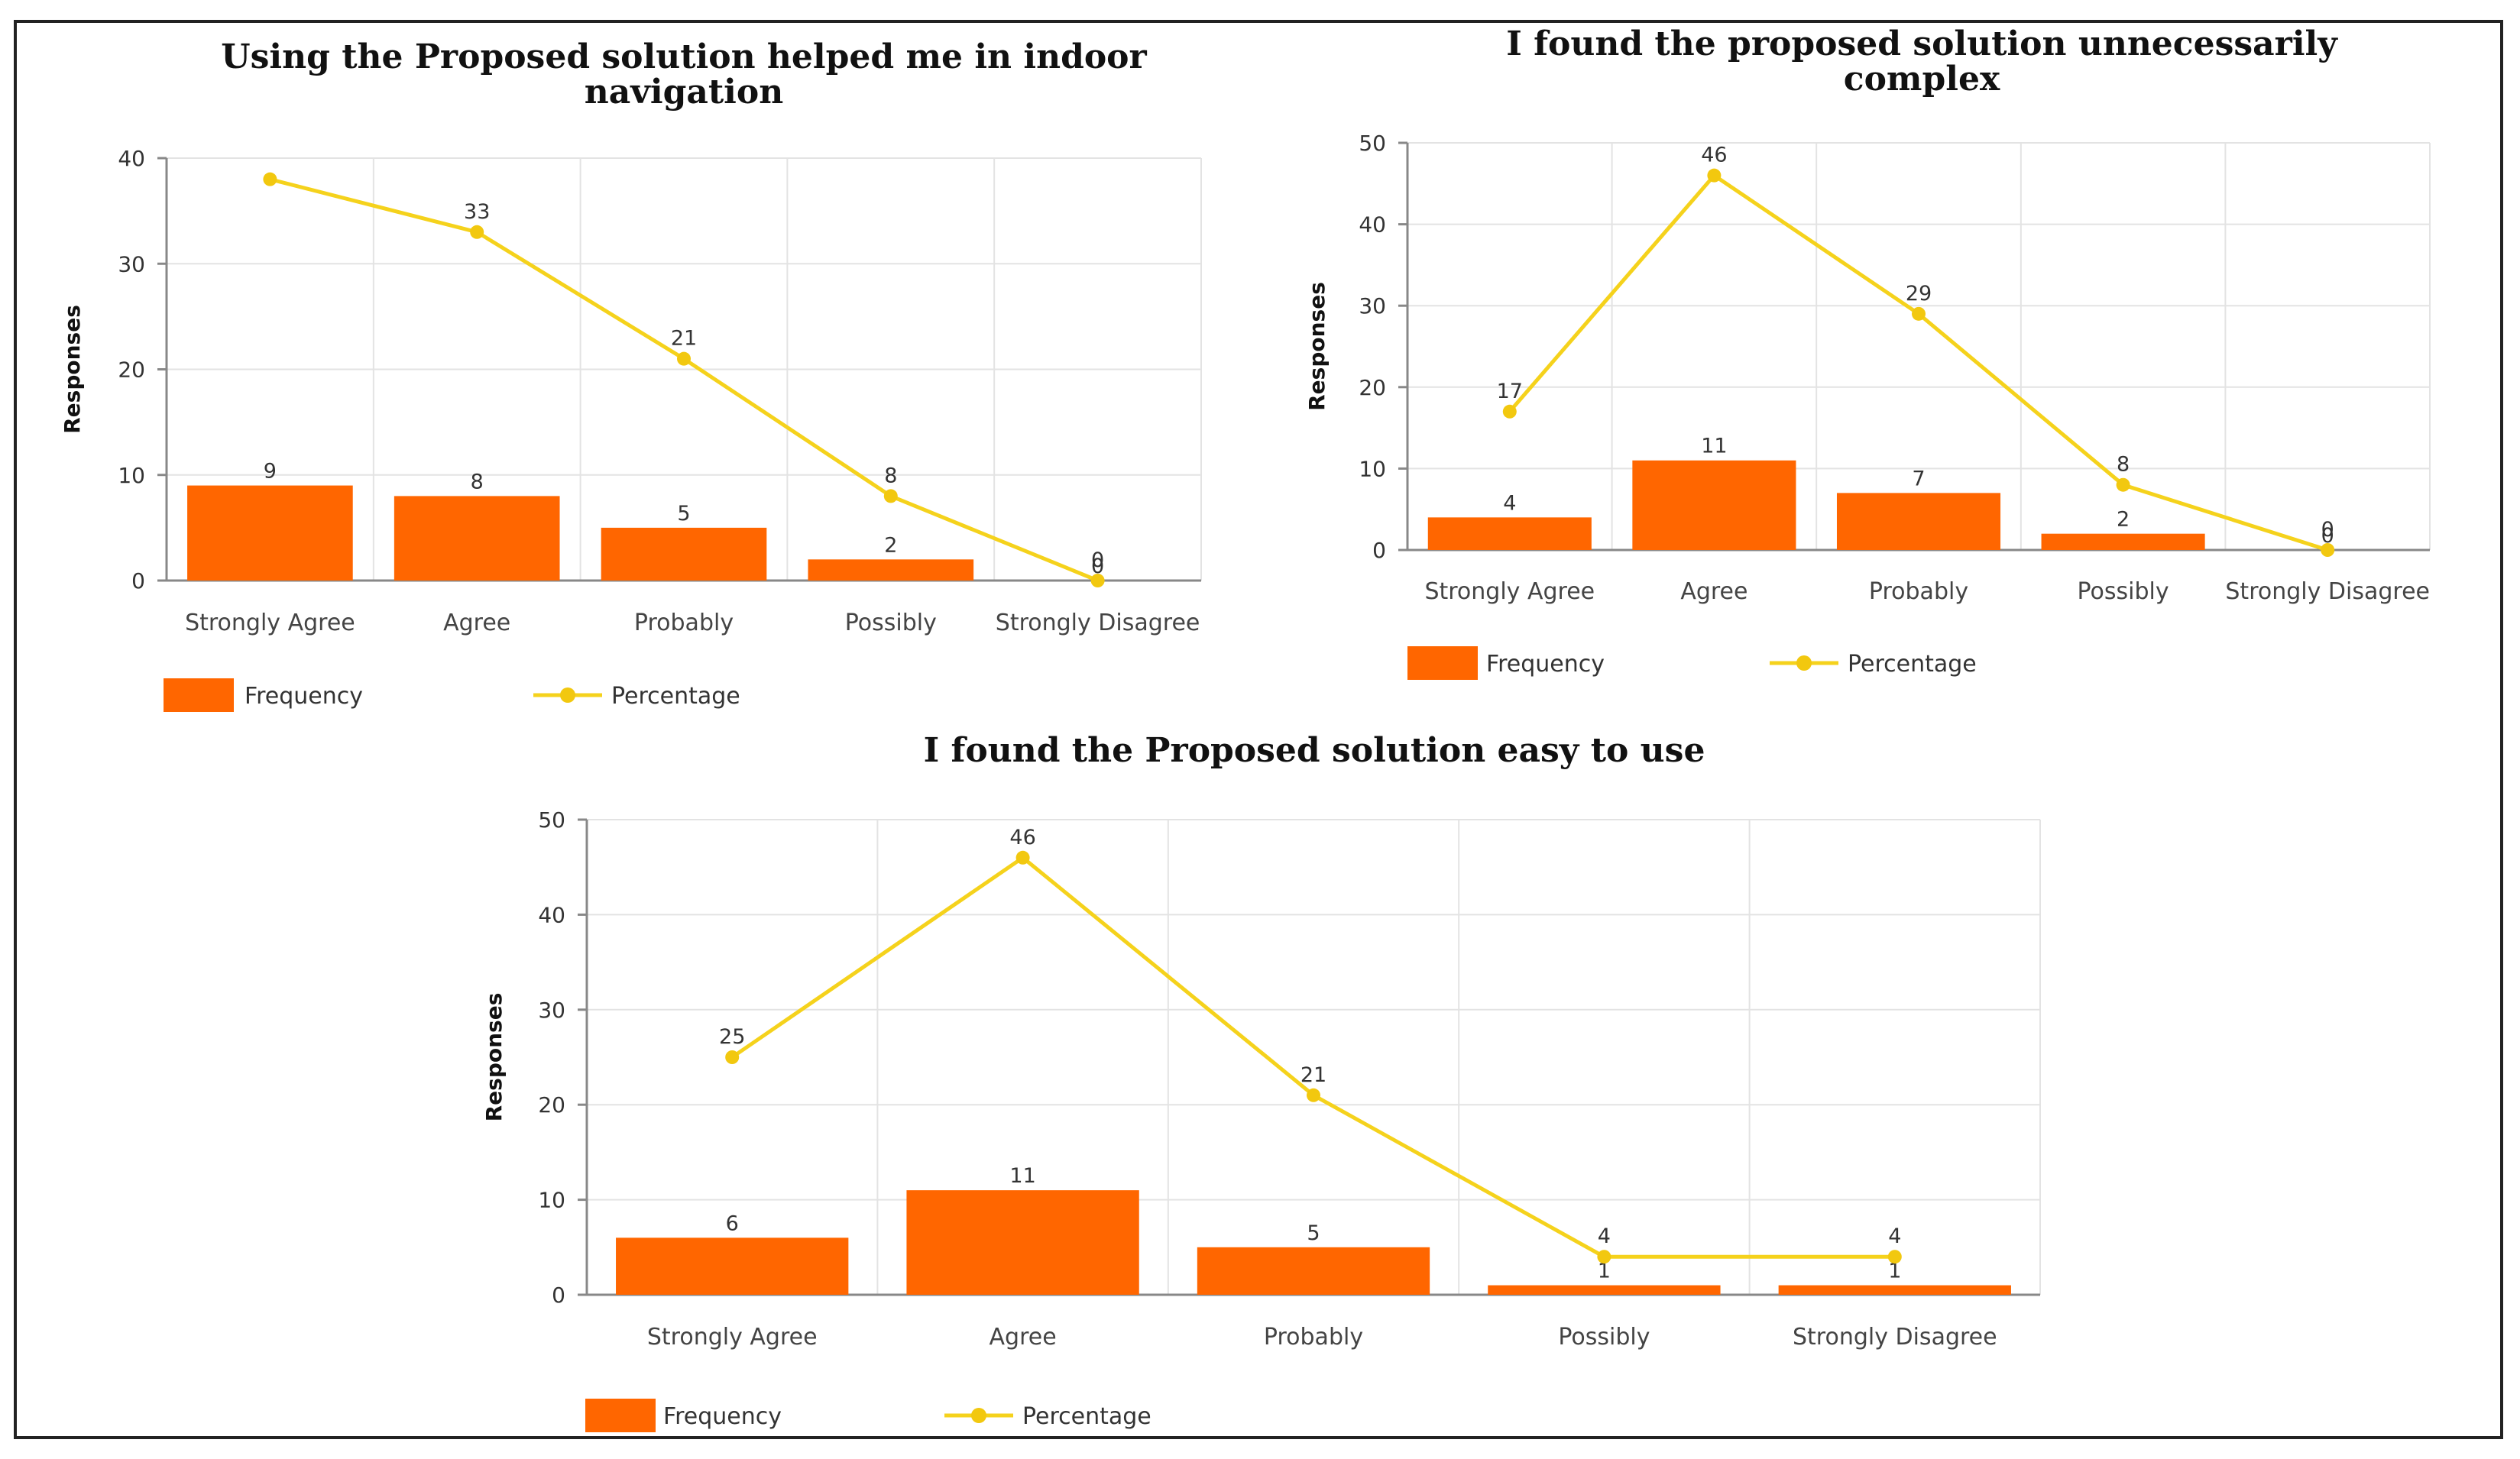 The image size is (2520, 1459). What do you see at coordinates (270, 472) in the screenshot?
I see `bar-data-label: 9` at bounding box center [270, 472].